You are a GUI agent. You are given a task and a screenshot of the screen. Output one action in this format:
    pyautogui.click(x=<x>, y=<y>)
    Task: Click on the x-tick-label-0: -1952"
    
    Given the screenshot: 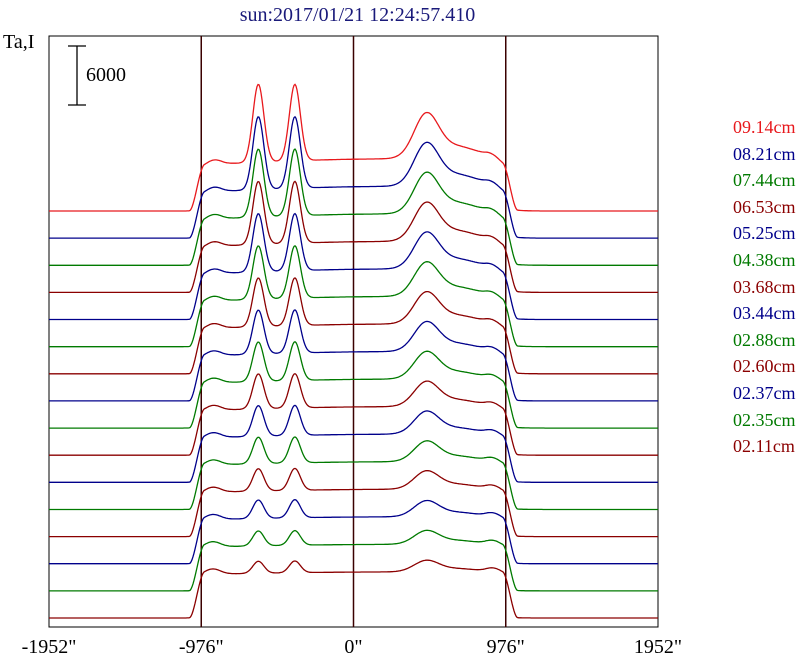 What is the action you would take?
    pyautogui.click(x=49, y=647)
    